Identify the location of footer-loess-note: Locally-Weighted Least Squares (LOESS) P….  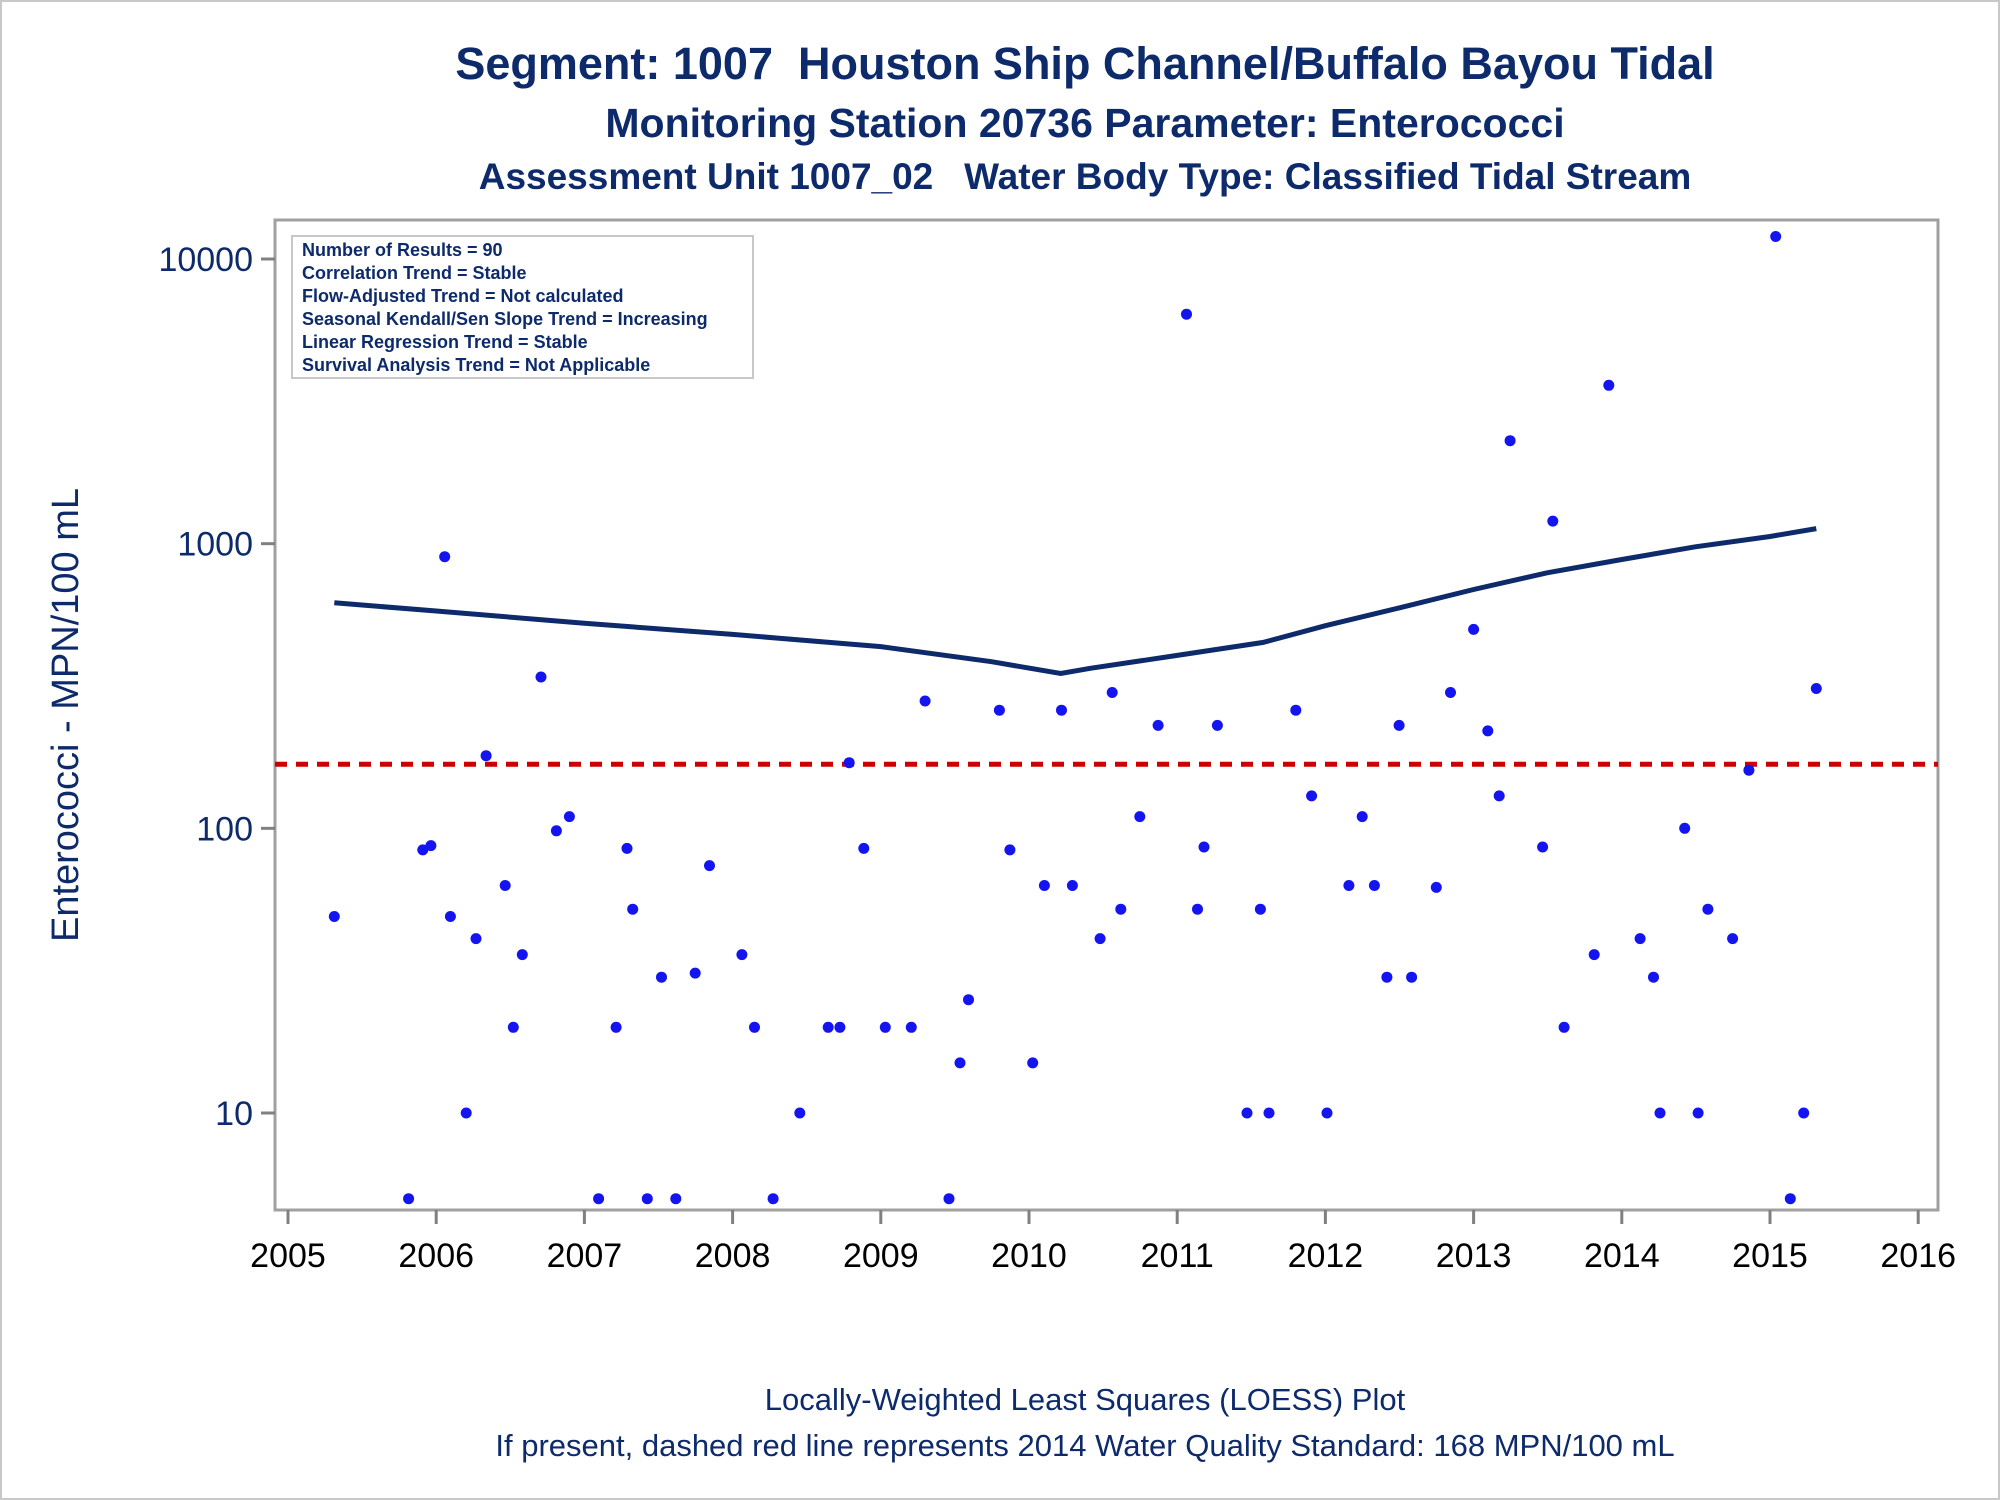
(1085, 1399).